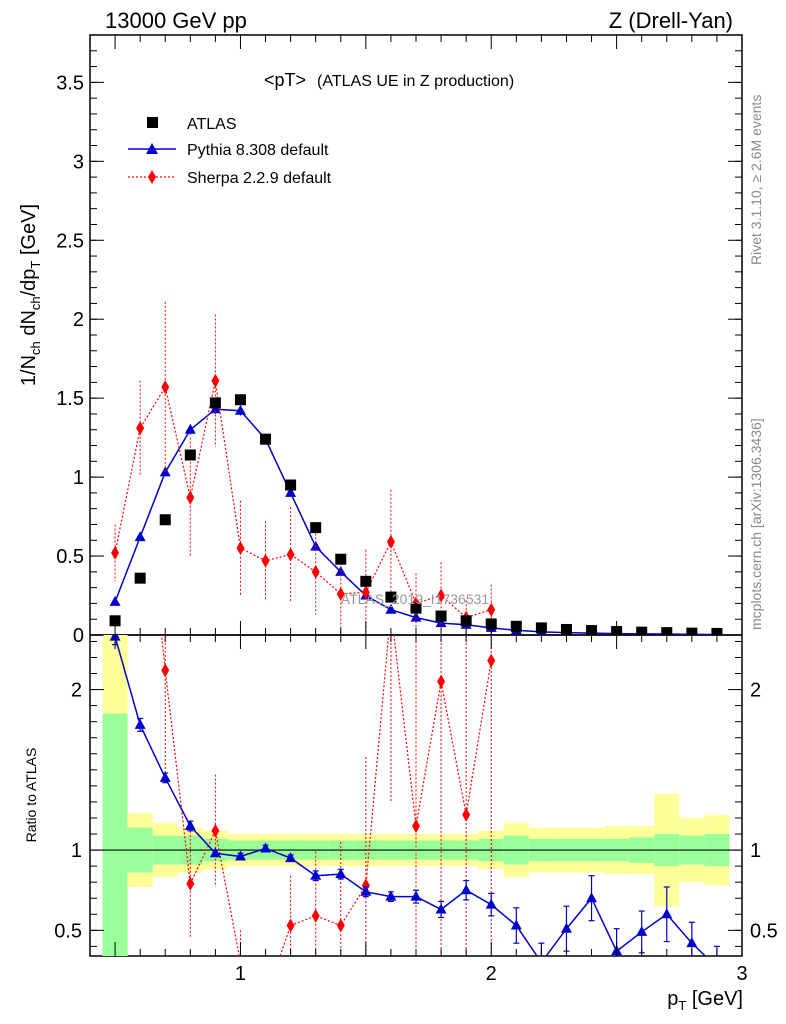 Image resolution: width=786 pixels, height=1024 pixels. I want to click on header-left: 13000 GeV pp, so click(176, 20).